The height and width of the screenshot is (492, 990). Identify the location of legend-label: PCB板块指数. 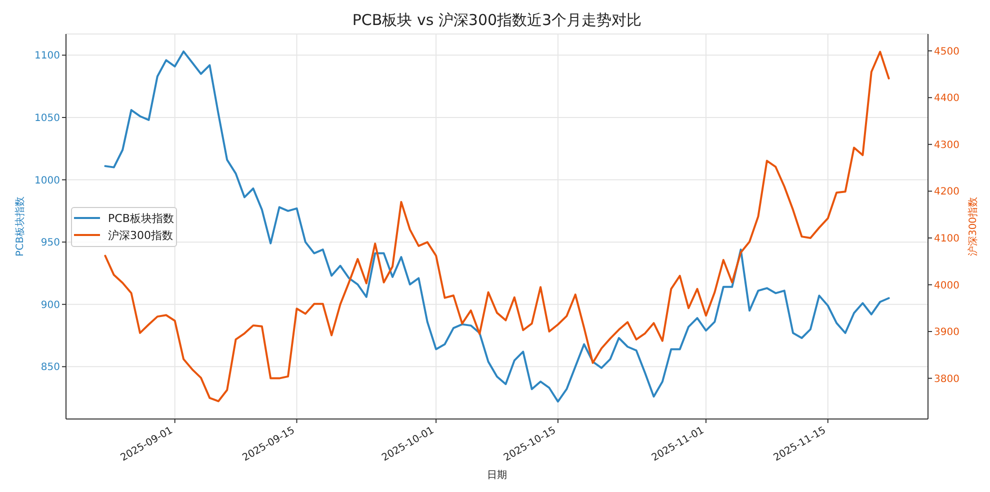
(141, 218).